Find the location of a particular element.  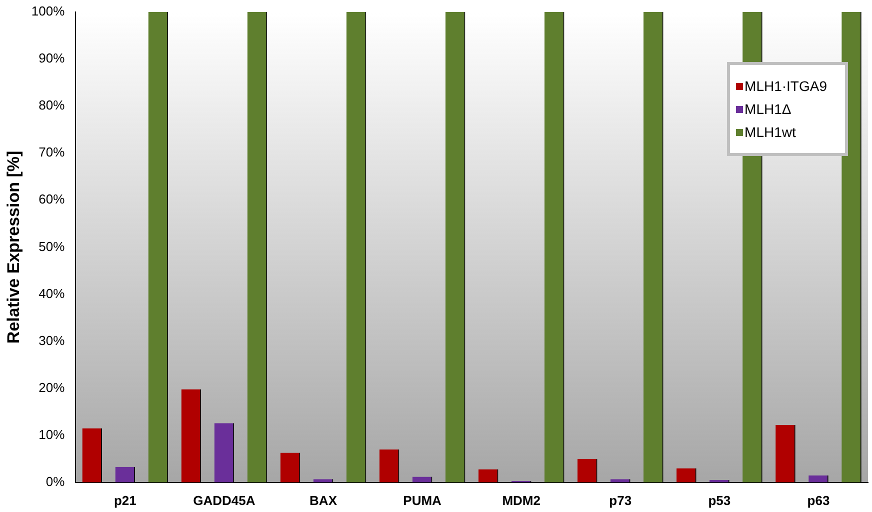

legend-label: MLH1·ITGA9 is located at coordinates (785, 86).